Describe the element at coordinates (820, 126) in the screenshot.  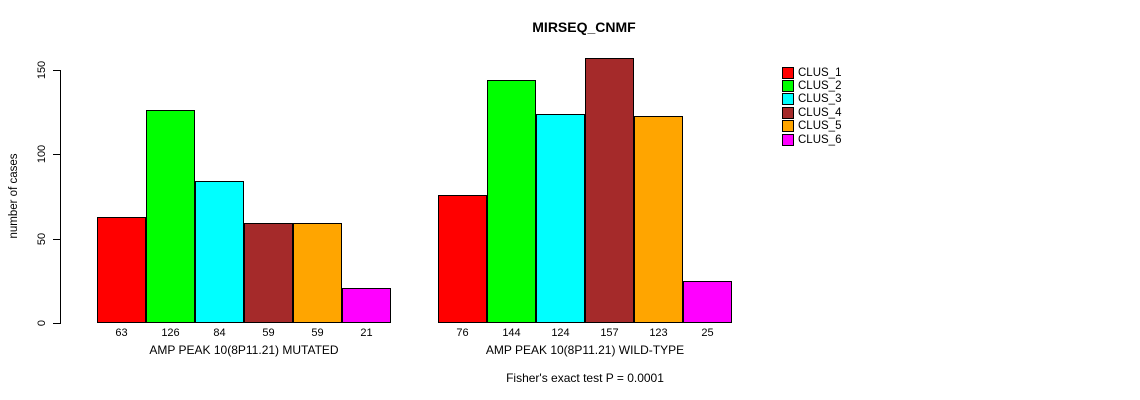
I see `legend-label: CLUS_5` at that location.